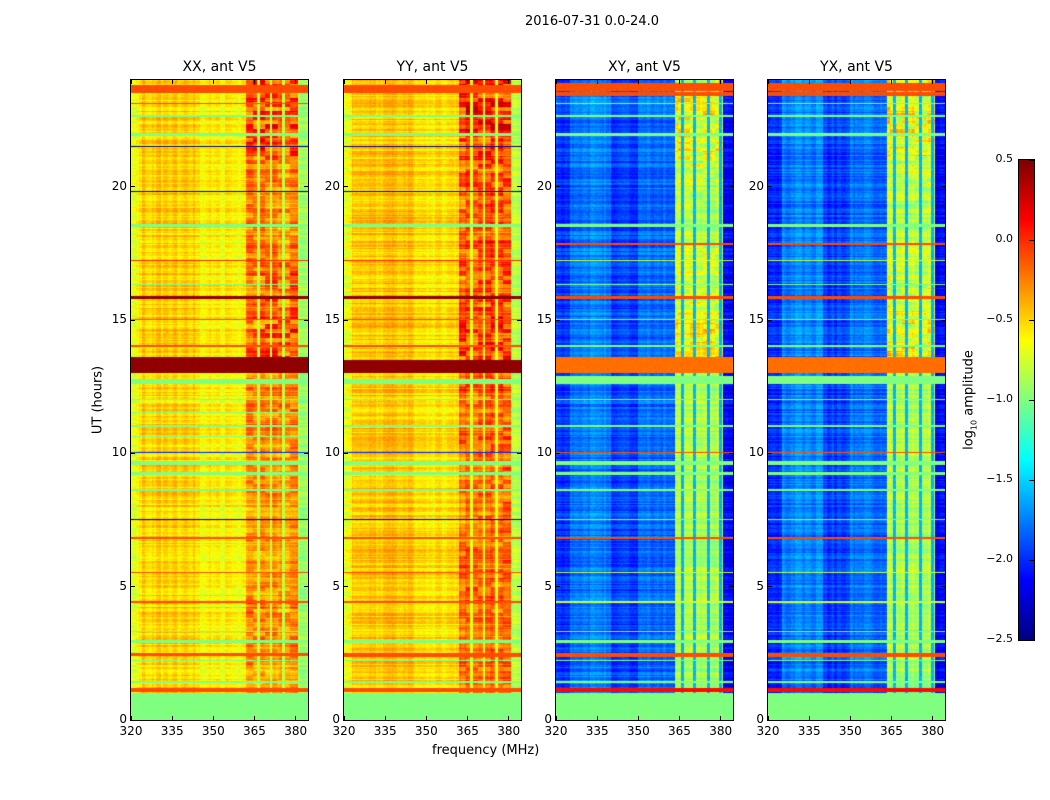 The image size is (1050, 800). Describe the element at coordinates (219, 67) in the screenshot. I see `panel-title: XX, ant V5` at that location.